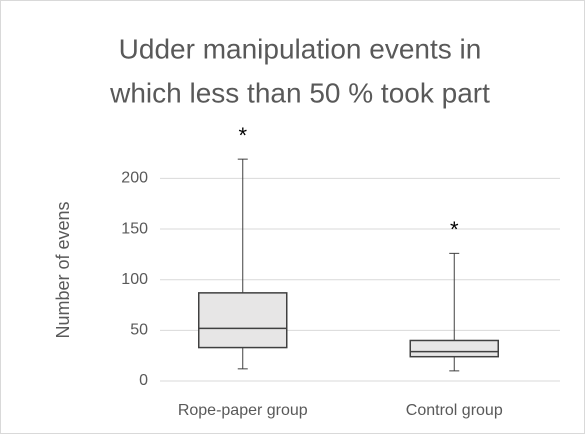 This screenshot has width=586, height=435. Describe the element at coordinates (243, 410) in the screenshot. I see `x-tick-label: Rope-paper group` at that location.